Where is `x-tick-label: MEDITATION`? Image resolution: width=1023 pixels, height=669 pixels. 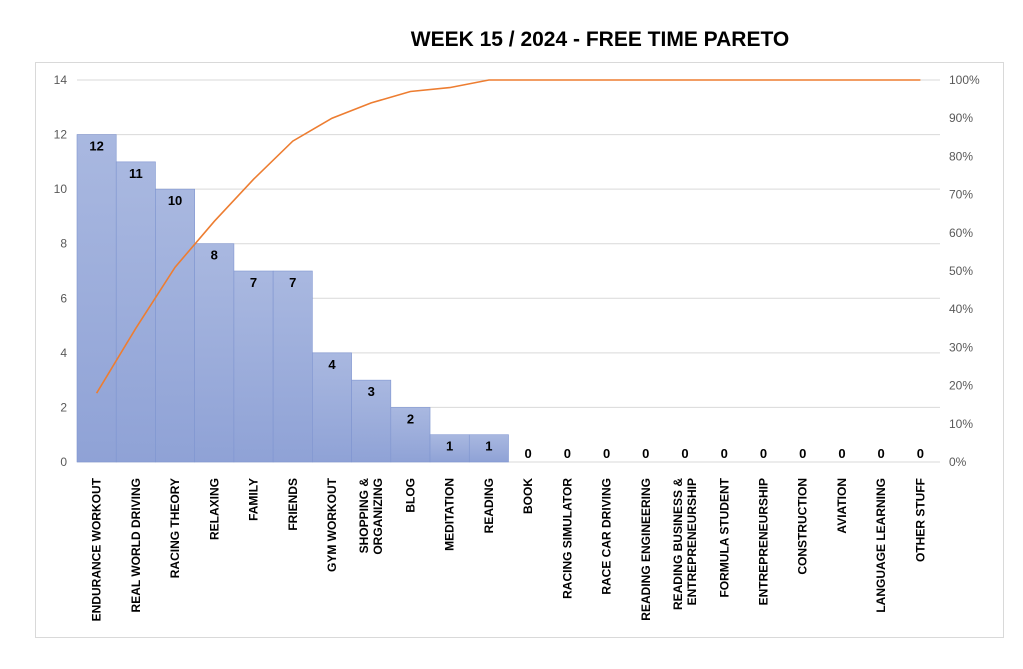
x-tick-label: MEDITATION is located at coordinates (450, 514).